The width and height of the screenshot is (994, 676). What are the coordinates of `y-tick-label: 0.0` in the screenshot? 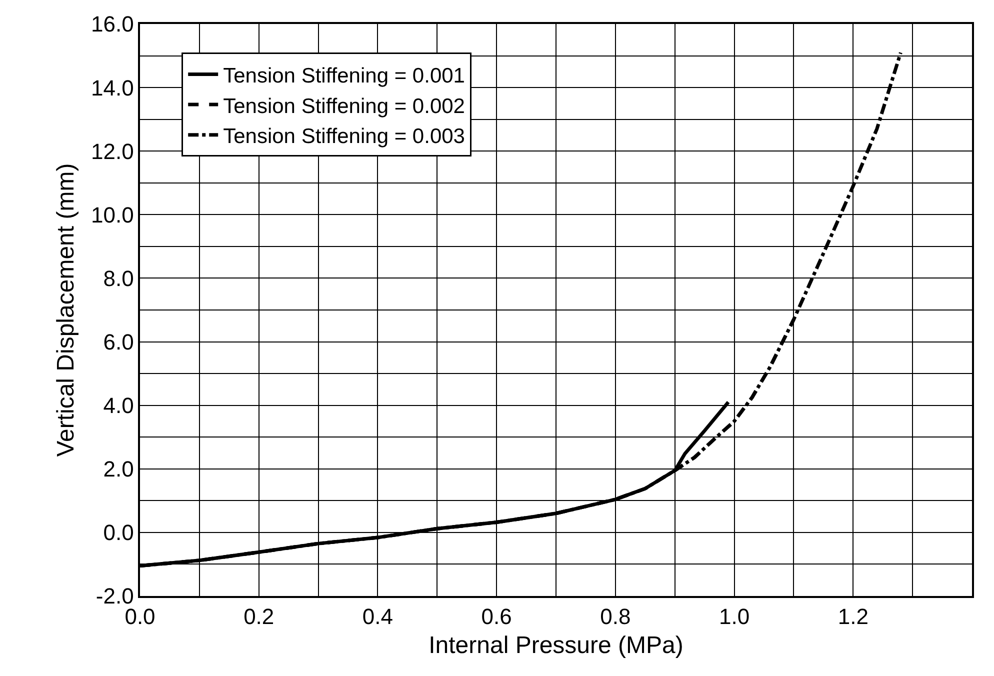 It's located at (118, 533).